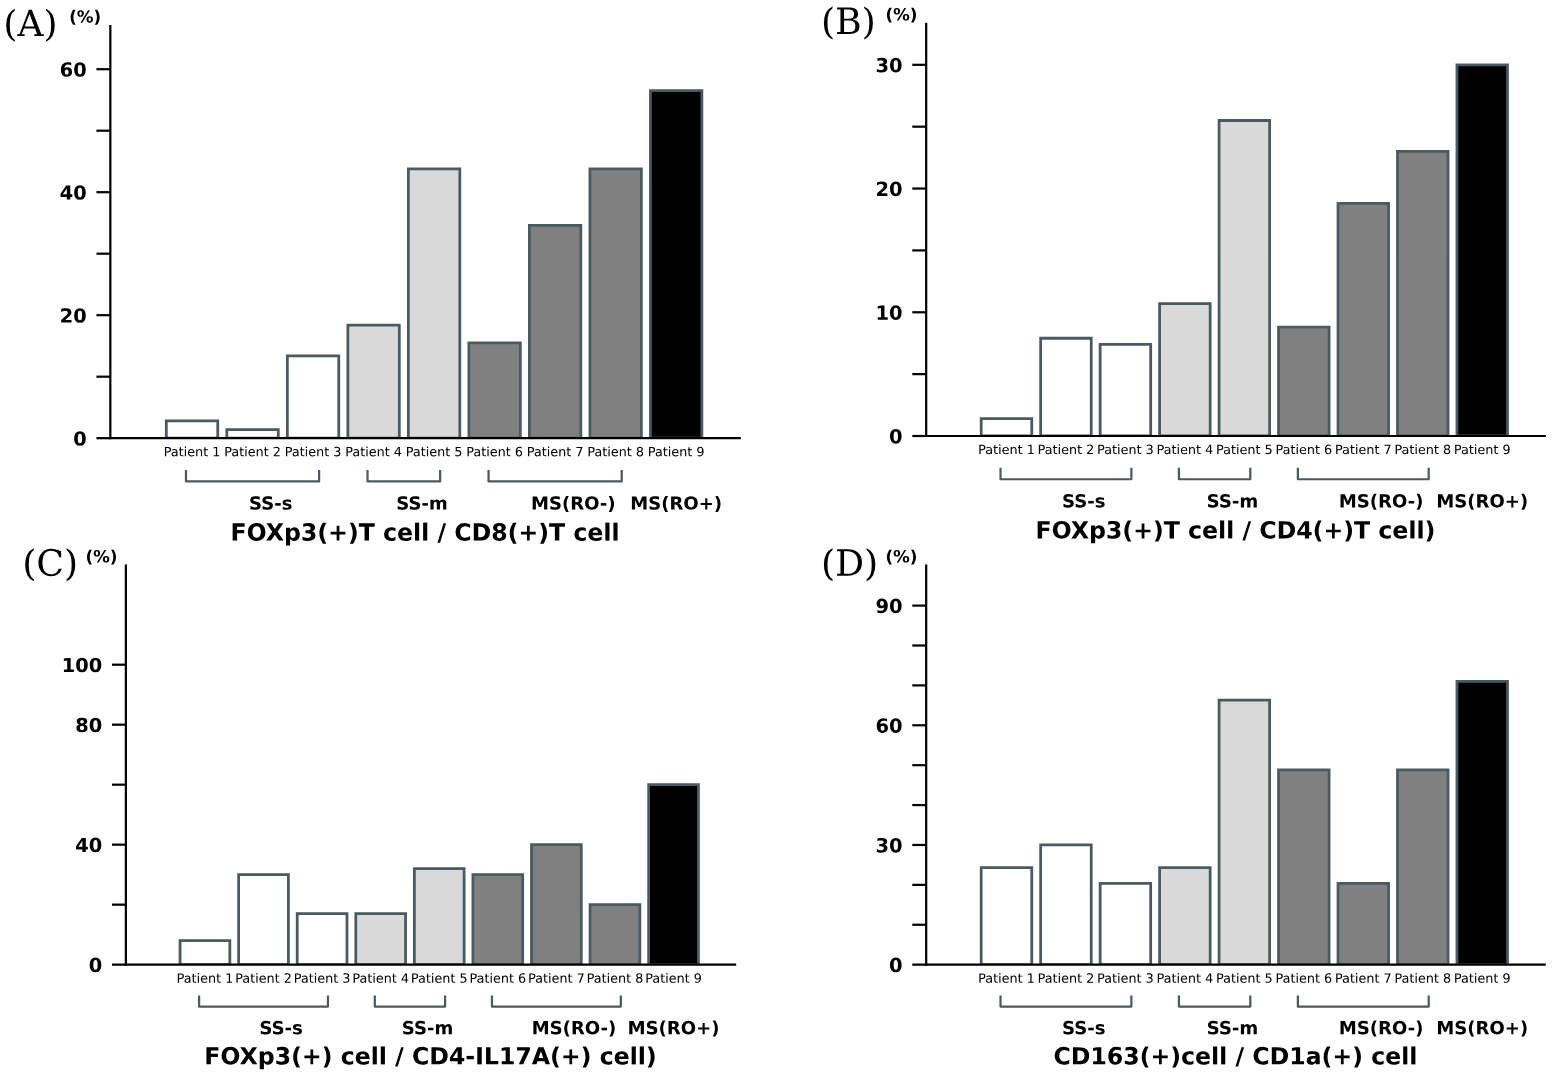  I want to click on chart-title: (A), so click(30, 25).